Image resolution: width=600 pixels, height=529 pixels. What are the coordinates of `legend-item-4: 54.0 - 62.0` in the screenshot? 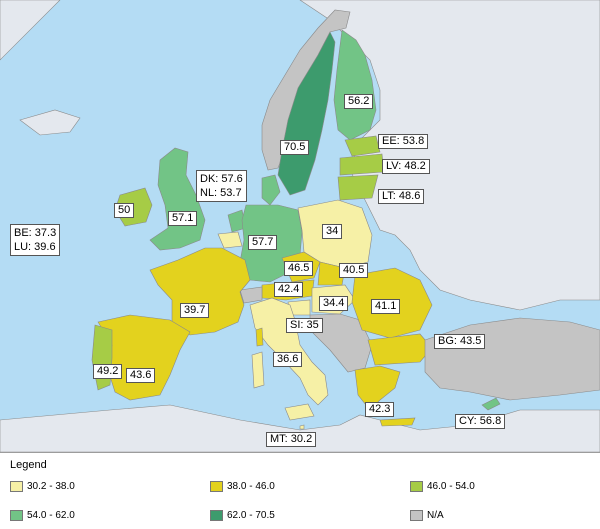 It's located at (42, 515).